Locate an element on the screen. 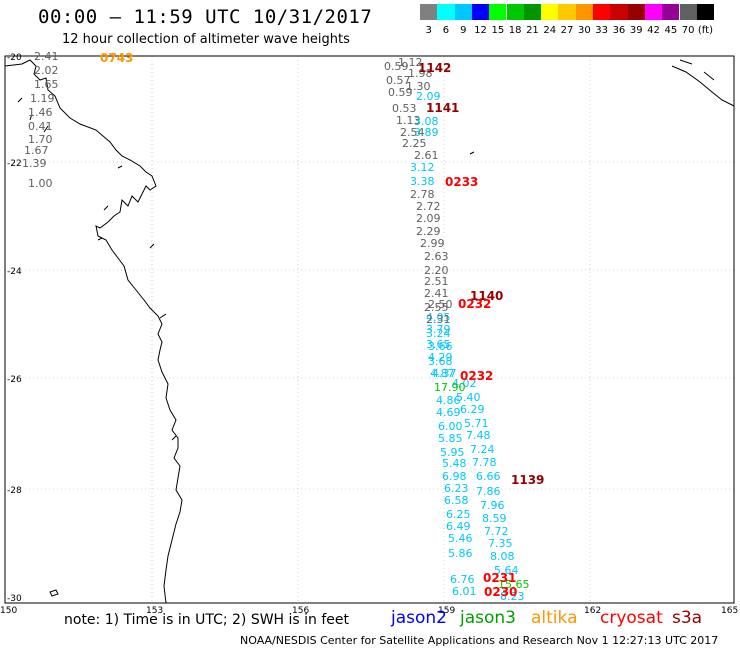 This screenshot has height=650, width=740. scale-label: 18 is located at coordinates (515, 30).